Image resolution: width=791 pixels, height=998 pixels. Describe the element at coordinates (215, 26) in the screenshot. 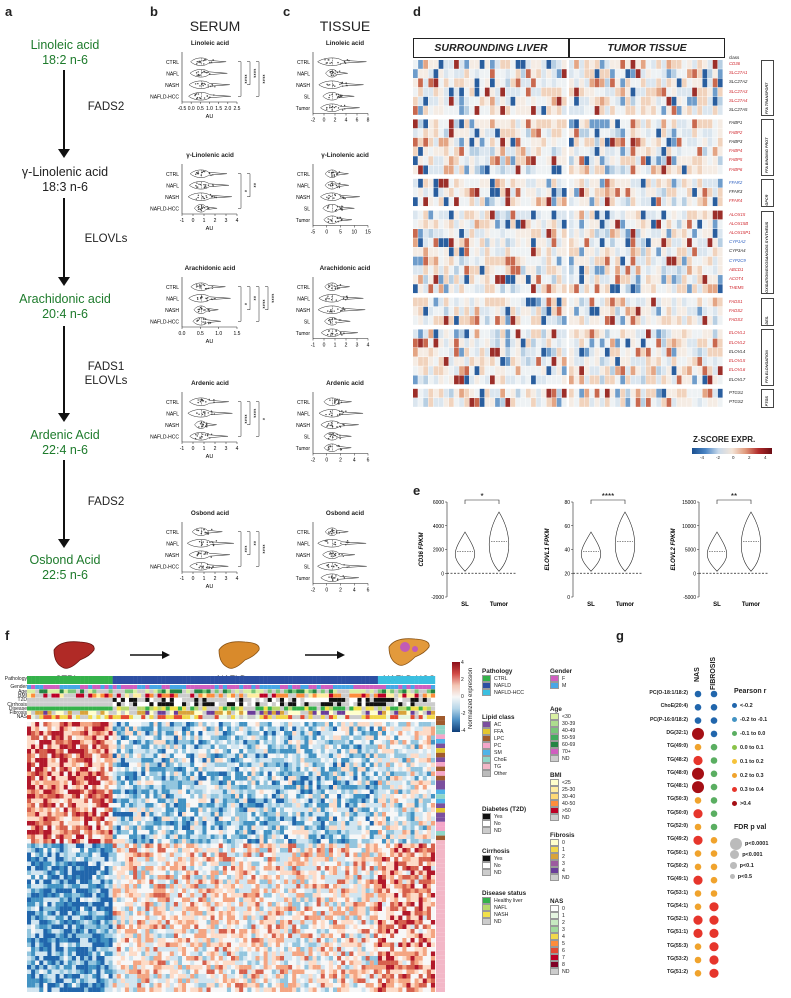

I see `serum-title: SERUM` at that location.